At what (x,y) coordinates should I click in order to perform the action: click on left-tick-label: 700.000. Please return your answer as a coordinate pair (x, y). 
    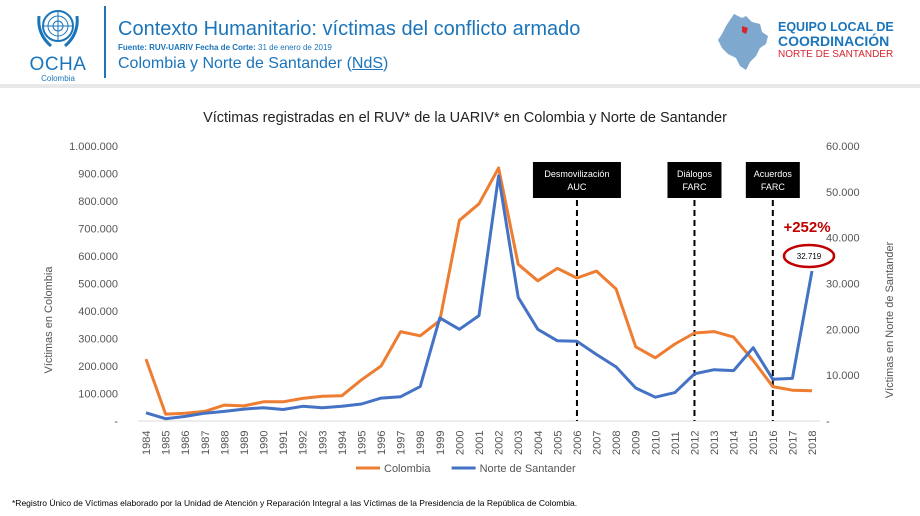
    Looking at the image, I should click on (98, 230).